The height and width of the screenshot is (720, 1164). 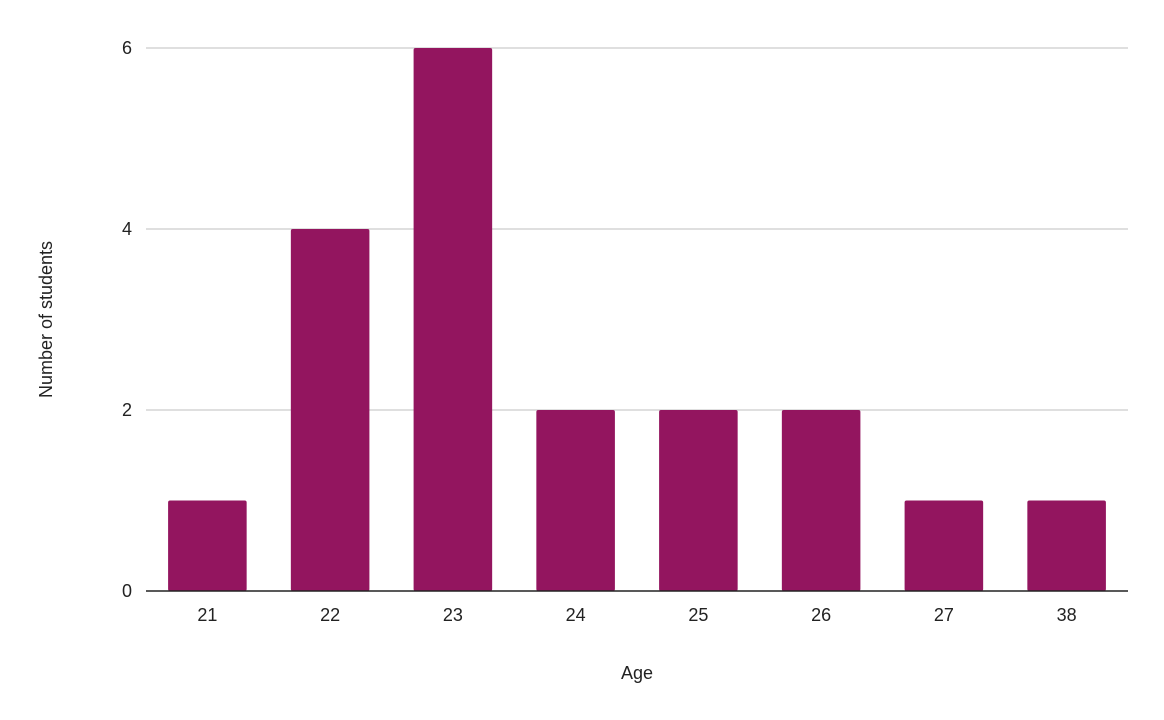 What do you see at coordinates (637, 673) in the screenshot?
I see `x-axis-title: Age` at bounding box center [637, 673].